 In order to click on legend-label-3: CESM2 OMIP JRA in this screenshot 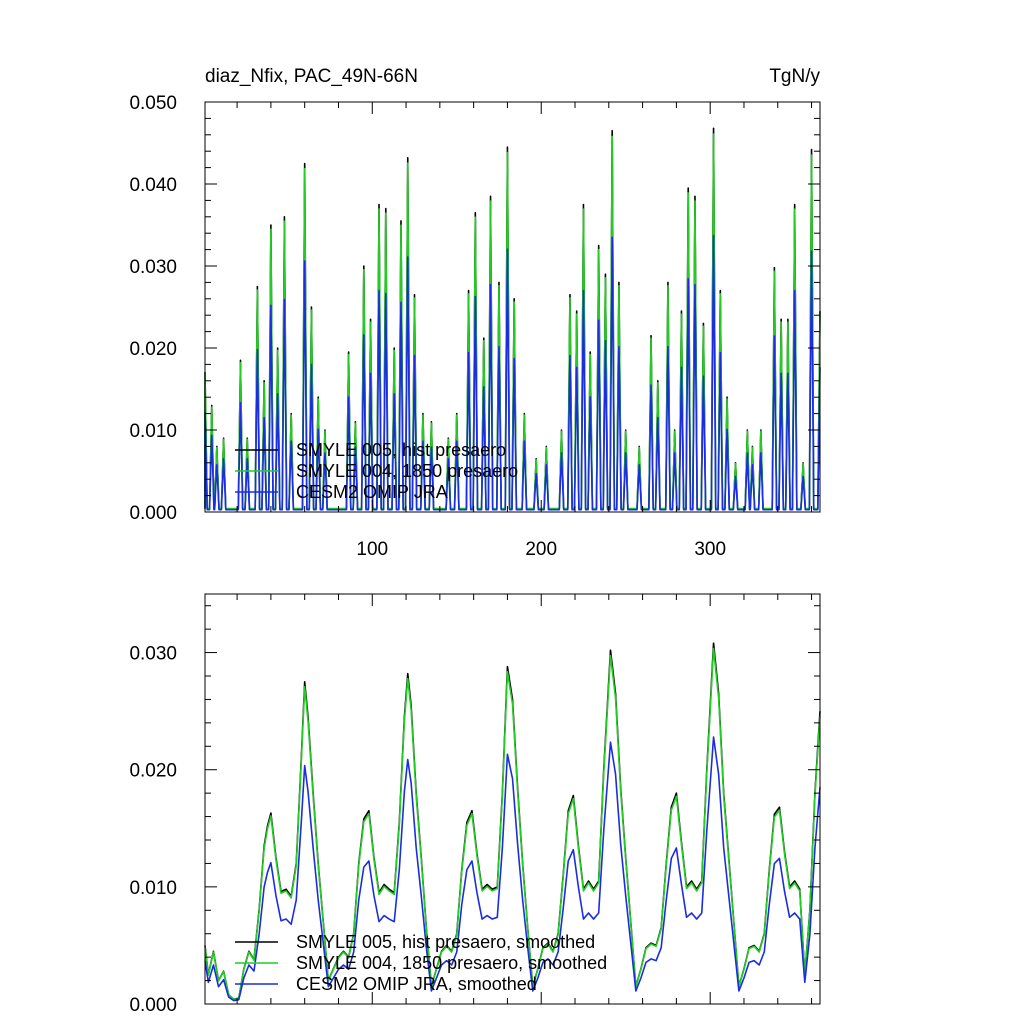, I will do `click(372, 492)`.